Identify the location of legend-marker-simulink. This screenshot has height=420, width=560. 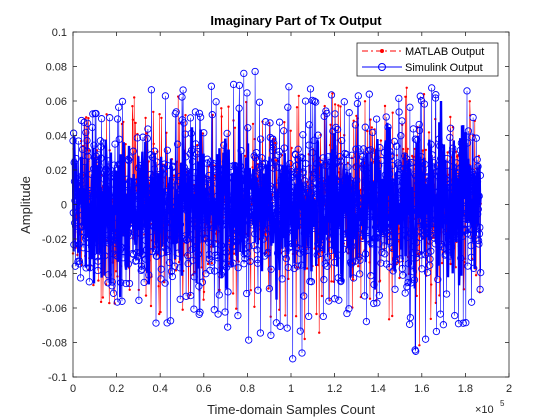
(382, 67).